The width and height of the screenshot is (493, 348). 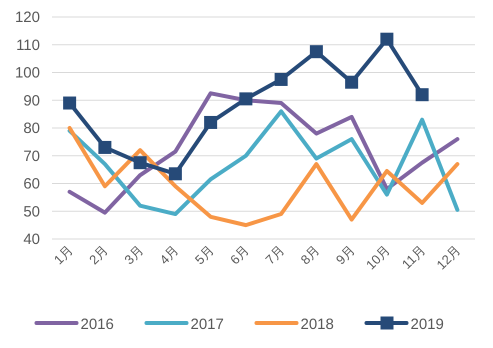 I want to click on legend-label: 2019, so click(x=427, y=324).